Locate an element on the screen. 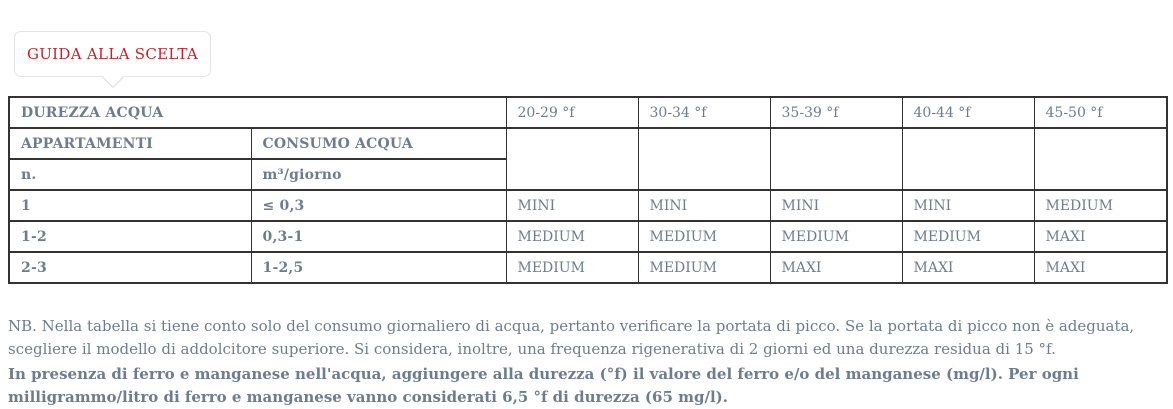 The image size is (1173, 409). tab-label: GUIDA ALLA SCELTA is located at coordinates (112, 54).